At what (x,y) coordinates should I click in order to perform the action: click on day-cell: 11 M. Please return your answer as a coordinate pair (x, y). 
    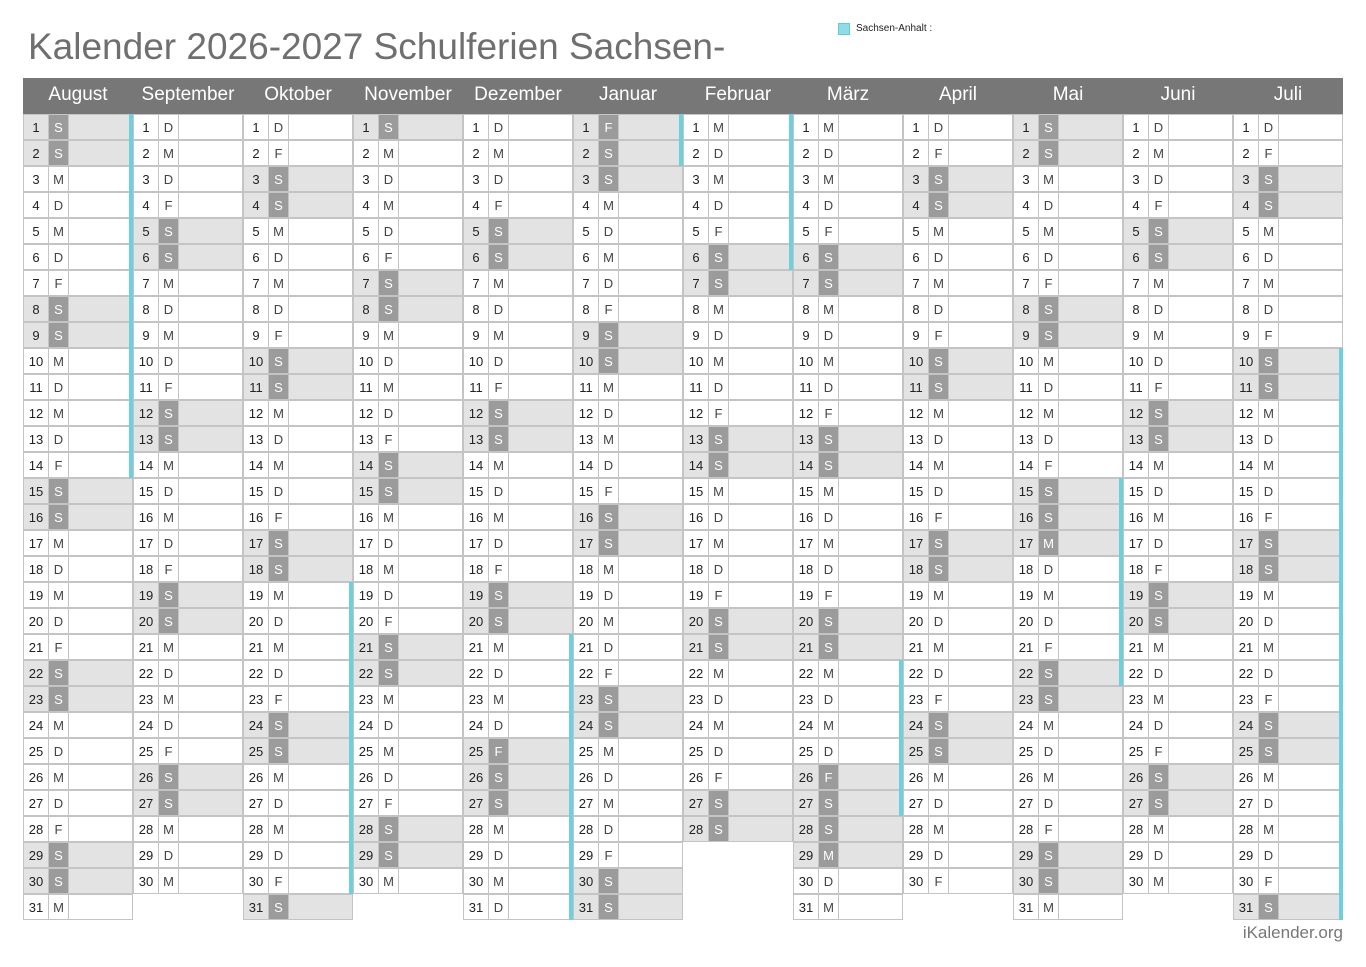
    Looking at the image, I should click on (408, 387).